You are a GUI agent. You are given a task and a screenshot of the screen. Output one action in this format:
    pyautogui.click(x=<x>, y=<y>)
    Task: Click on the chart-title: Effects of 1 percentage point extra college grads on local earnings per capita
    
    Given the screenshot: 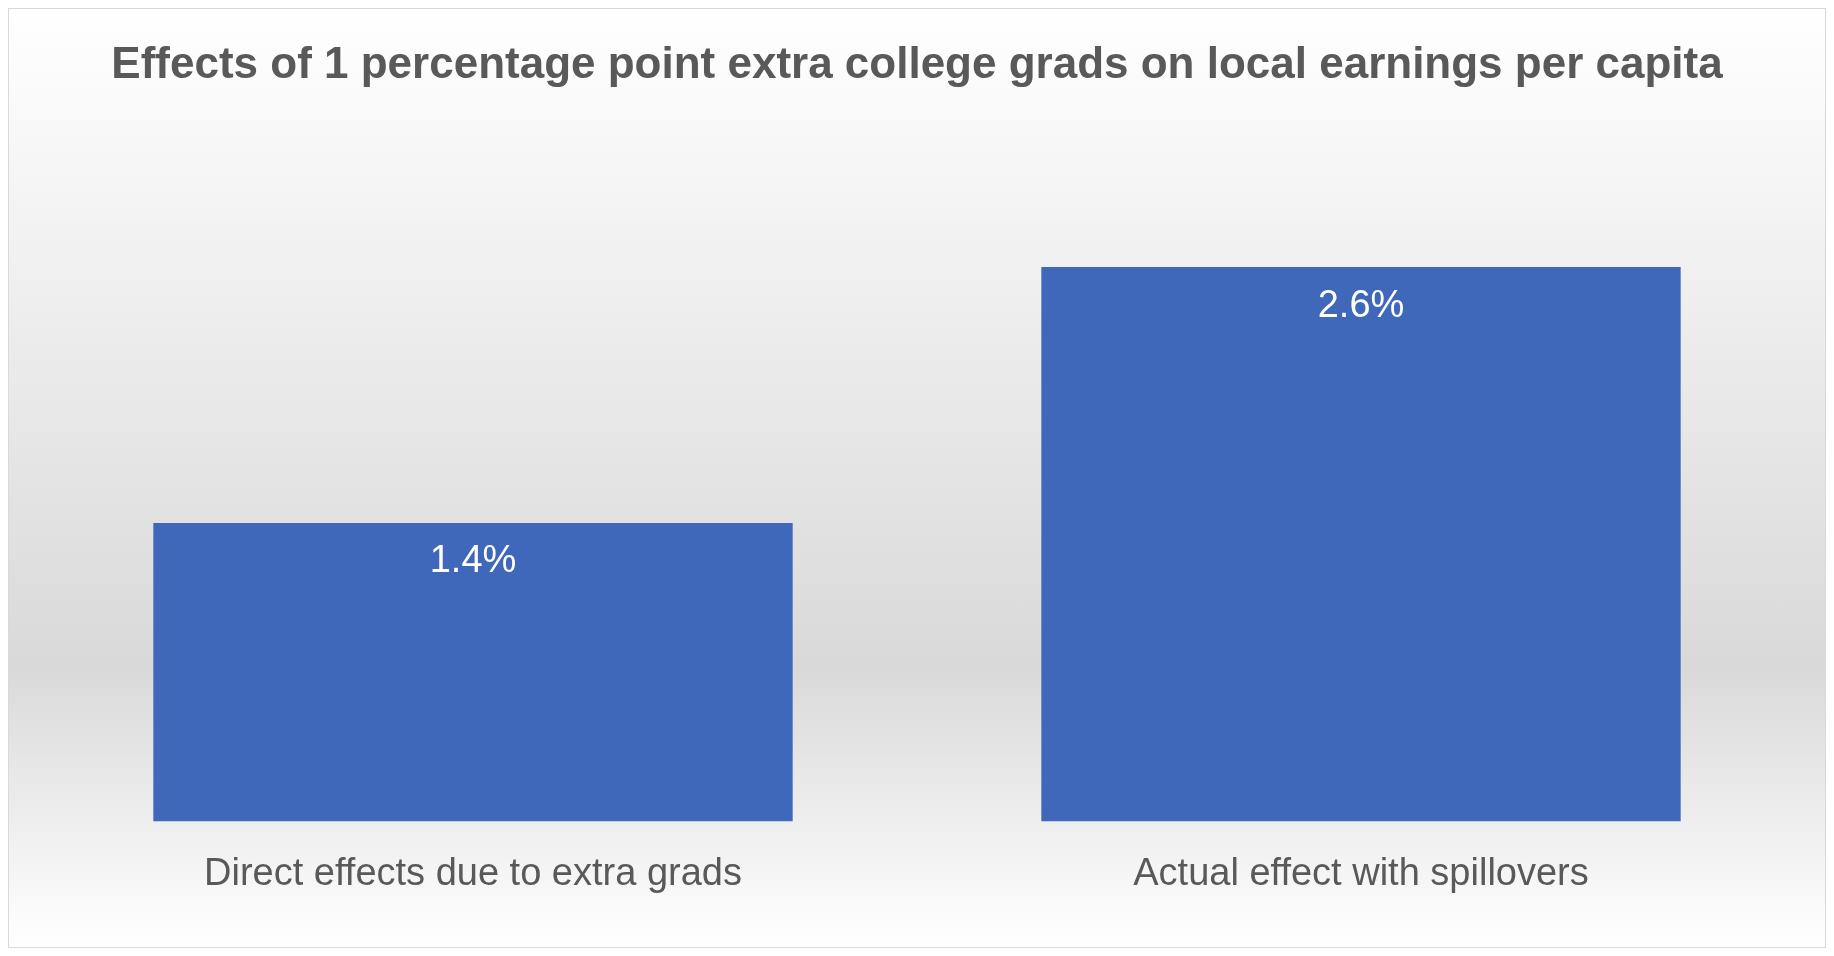 What is the action you would take?
    pyautogui.click(x=917, y=62)
    